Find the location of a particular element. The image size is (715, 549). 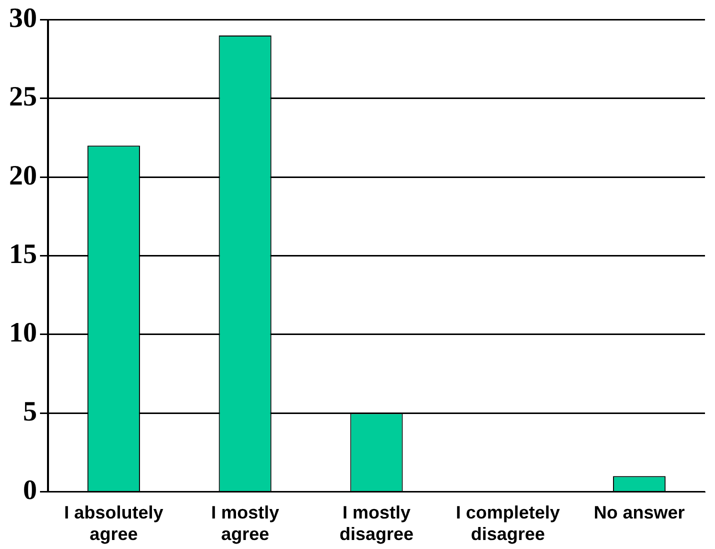

y-tick-label: 0 is located at coordinates (30, 490).